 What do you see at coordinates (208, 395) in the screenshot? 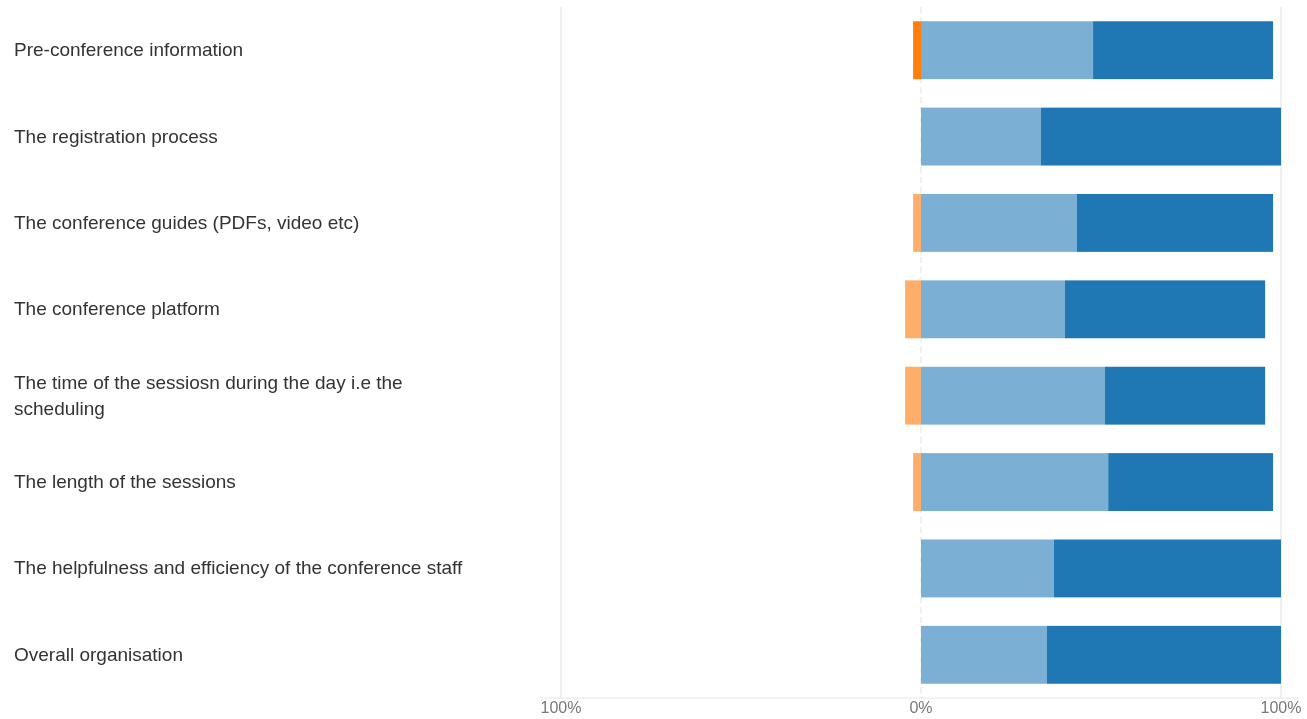
I see `y-tick-label: The time of the sessiosn during the day i.e the scheduling` at bounding box center [208, 395].